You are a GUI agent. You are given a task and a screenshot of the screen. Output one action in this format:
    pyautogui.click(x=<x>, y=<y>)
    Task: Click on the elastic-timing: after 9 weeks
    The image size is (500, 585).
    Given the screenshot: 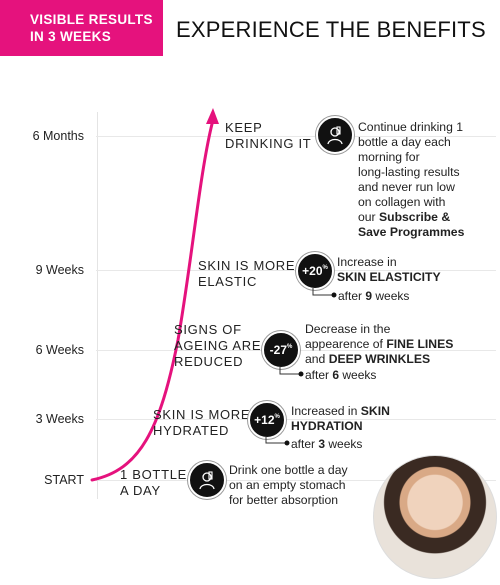 What is the action you would take?
    pyautogui.click(x=373, y=296)
    